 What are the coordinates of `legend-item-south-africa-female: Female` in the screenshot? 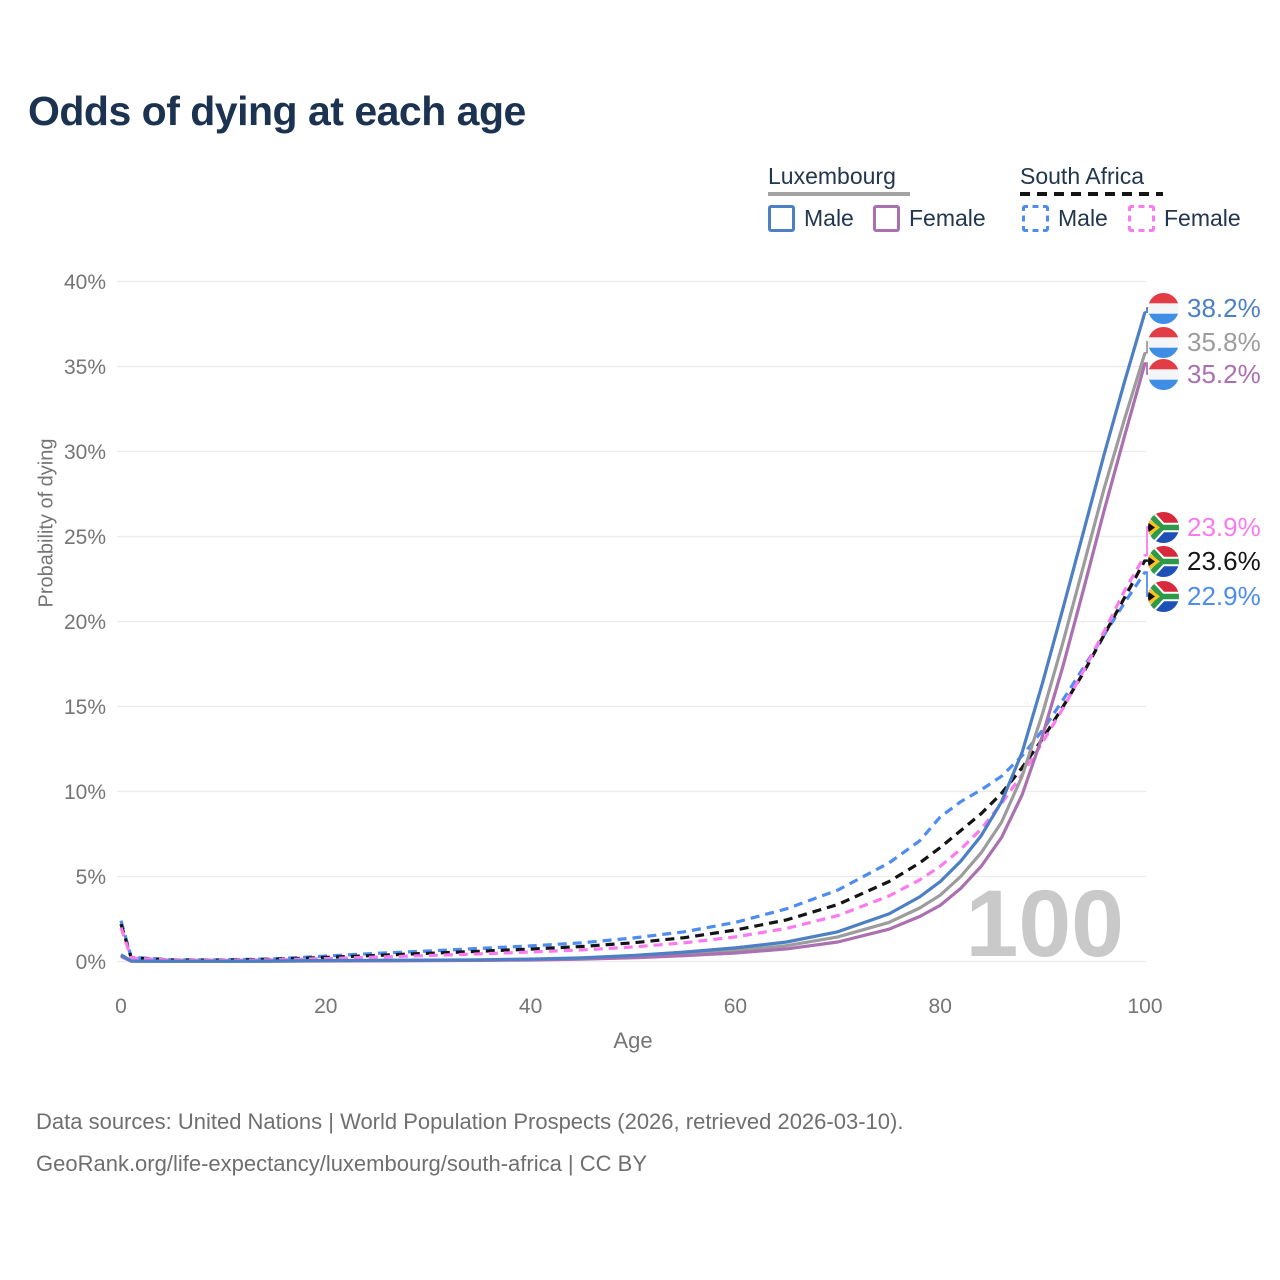 It's located at (1184, 218).